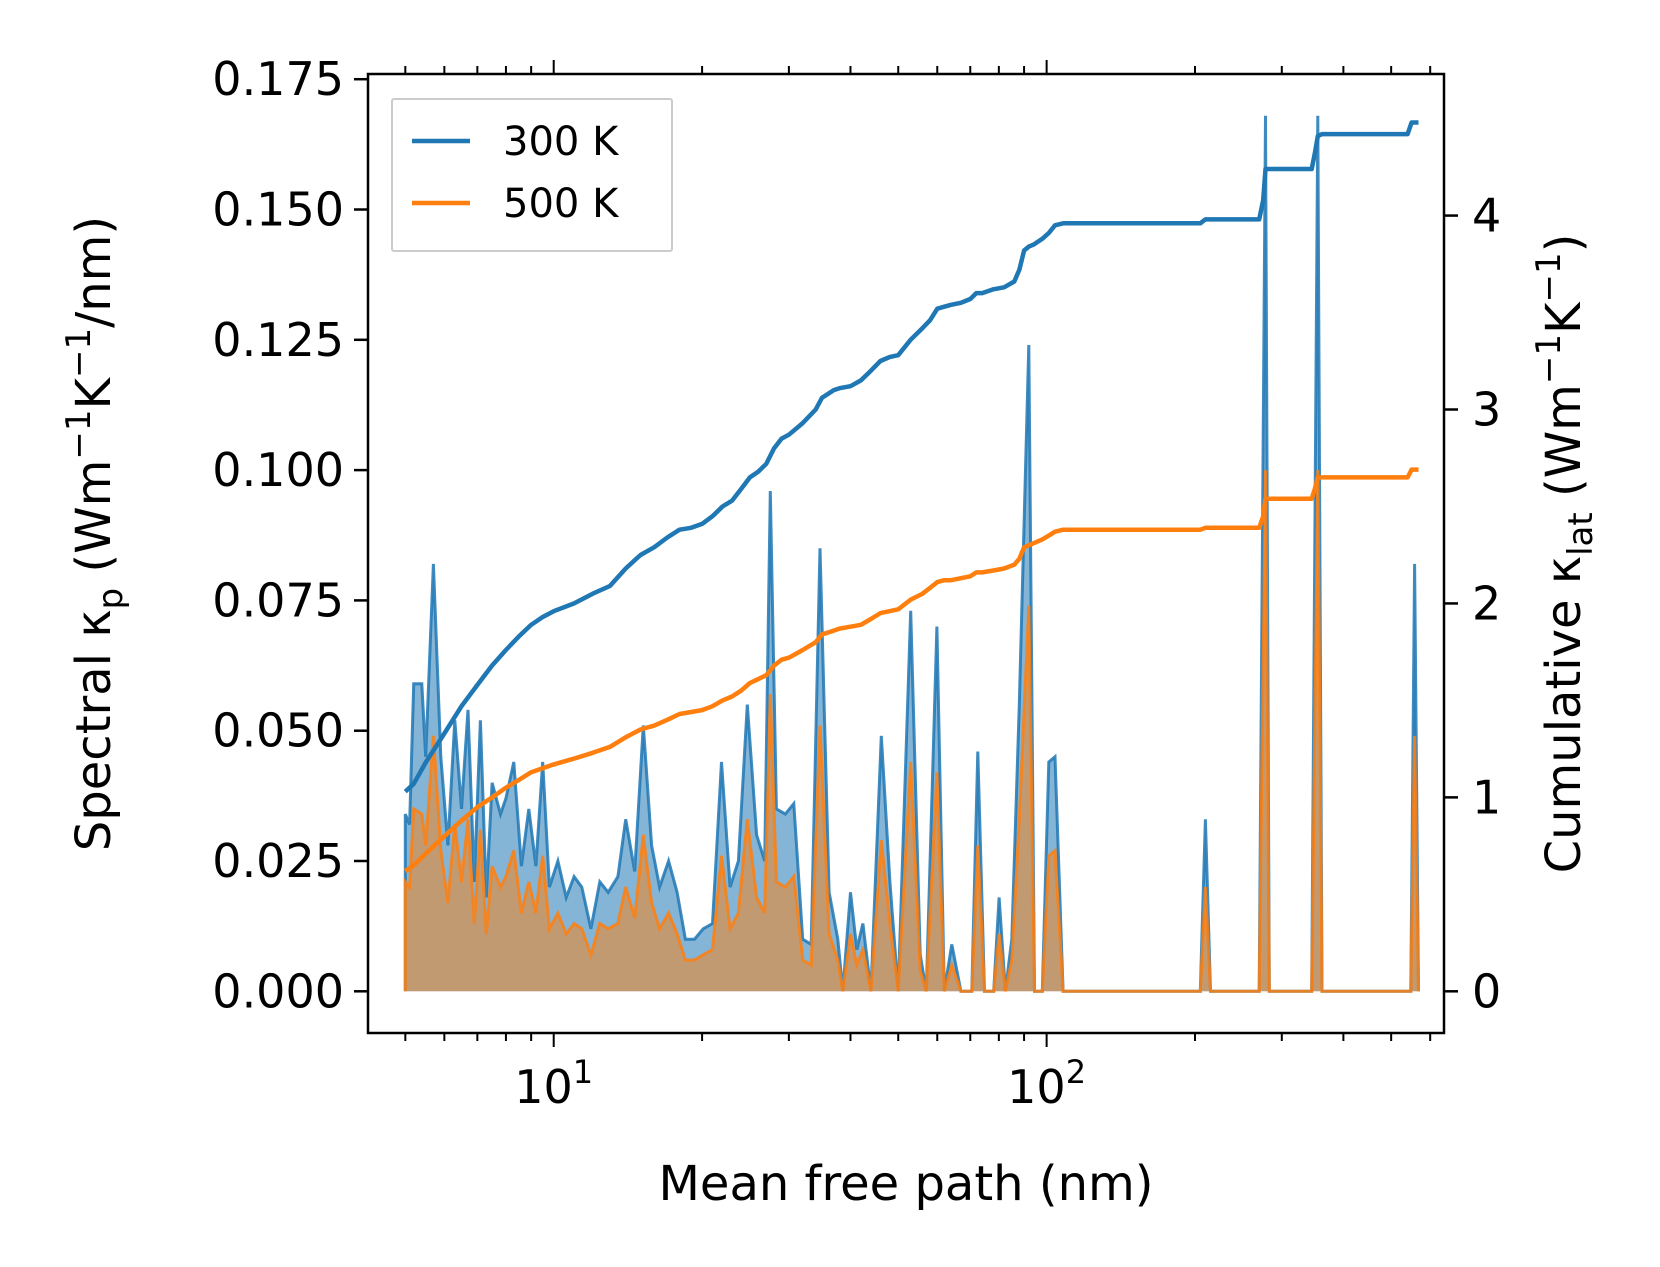 The image size is (1660, 1267). I want to click on y-right-tick-label: 1, so click(1486, 797).